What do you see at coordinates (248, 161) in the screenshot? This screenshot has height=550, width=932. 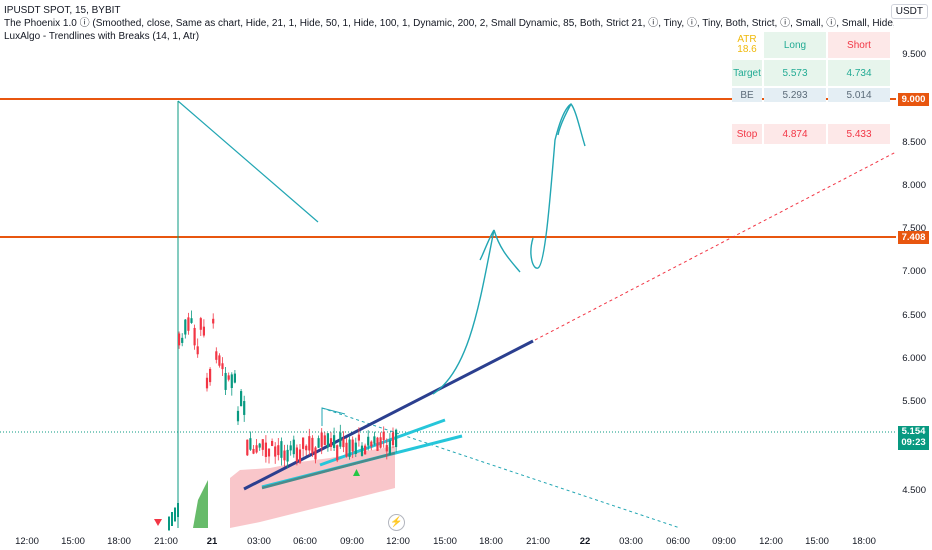 I see `drawing-diagonal-line` at bounding box center [248, 161].